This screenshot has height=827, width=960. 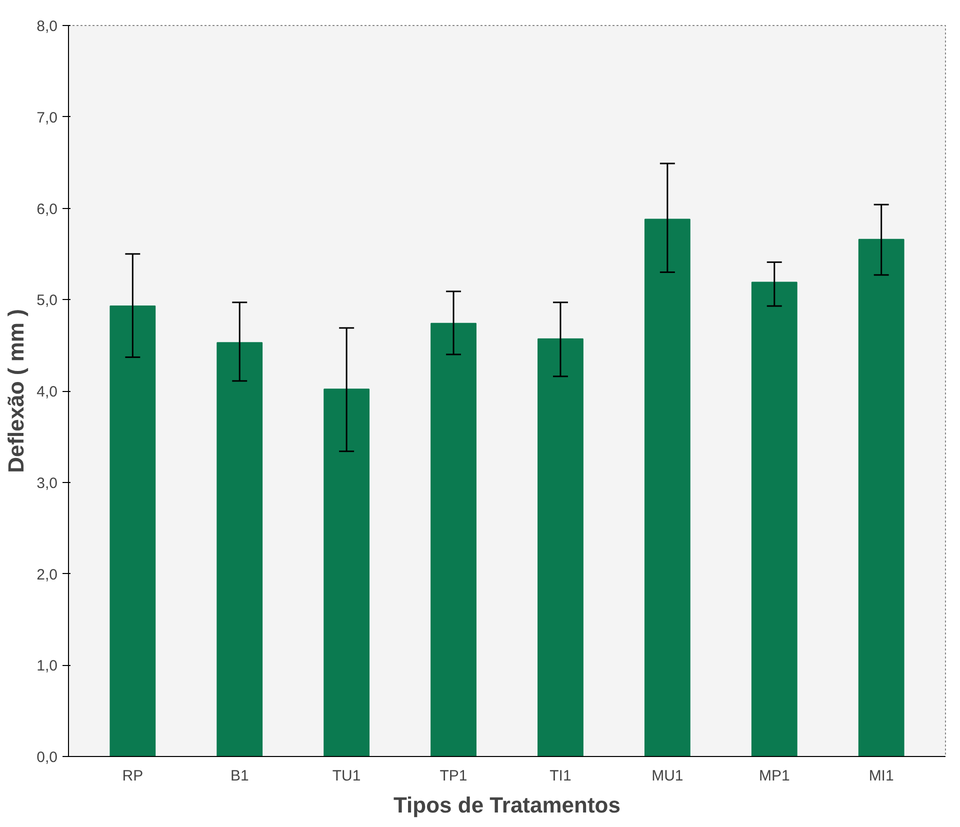 I want to click on x-tick-label: MI1, so click(x=881, y=776).